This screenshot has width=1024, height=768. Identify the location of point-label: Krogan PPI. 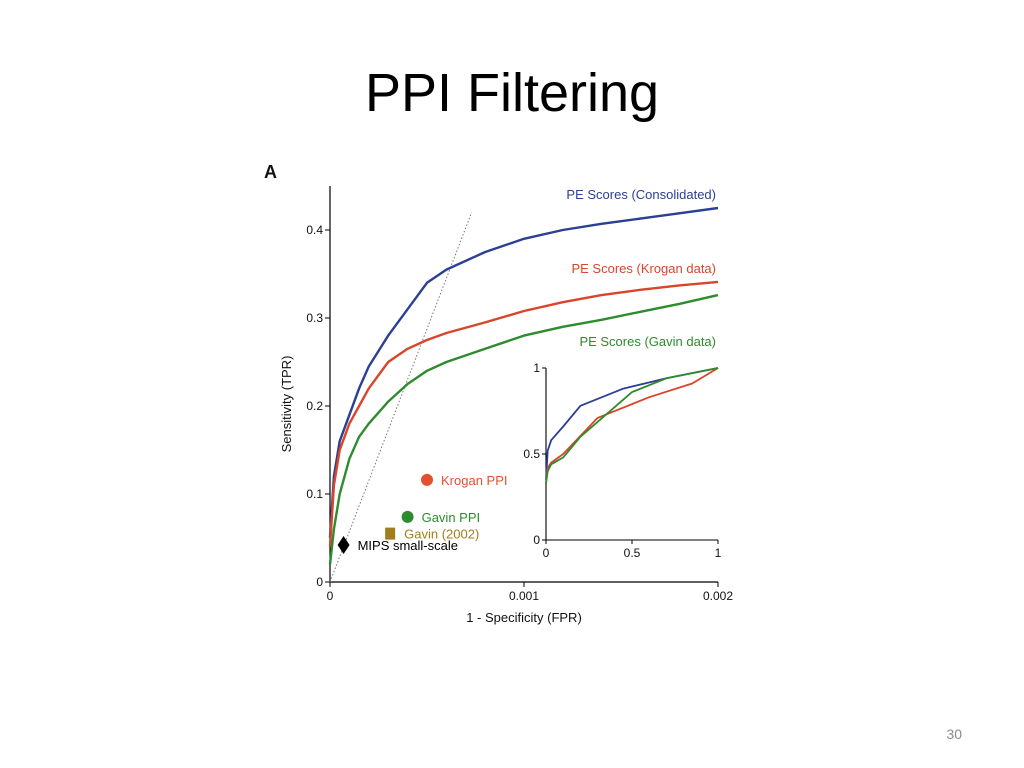
(474, 480).